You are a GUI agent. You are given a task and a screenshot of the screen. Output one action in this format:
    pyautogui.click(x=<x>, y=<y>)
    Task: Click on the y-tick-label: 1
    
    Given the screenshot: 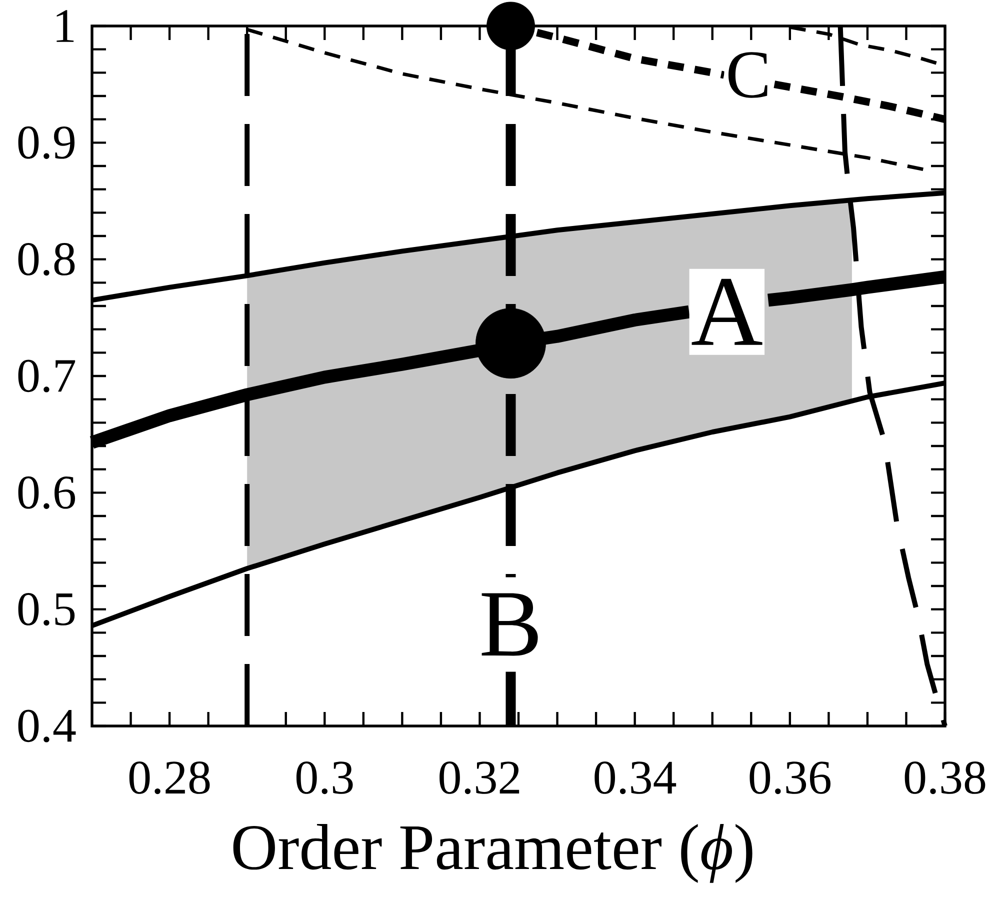 What is the action you would take?
    pyautogui.click(x=65, y=26)
    